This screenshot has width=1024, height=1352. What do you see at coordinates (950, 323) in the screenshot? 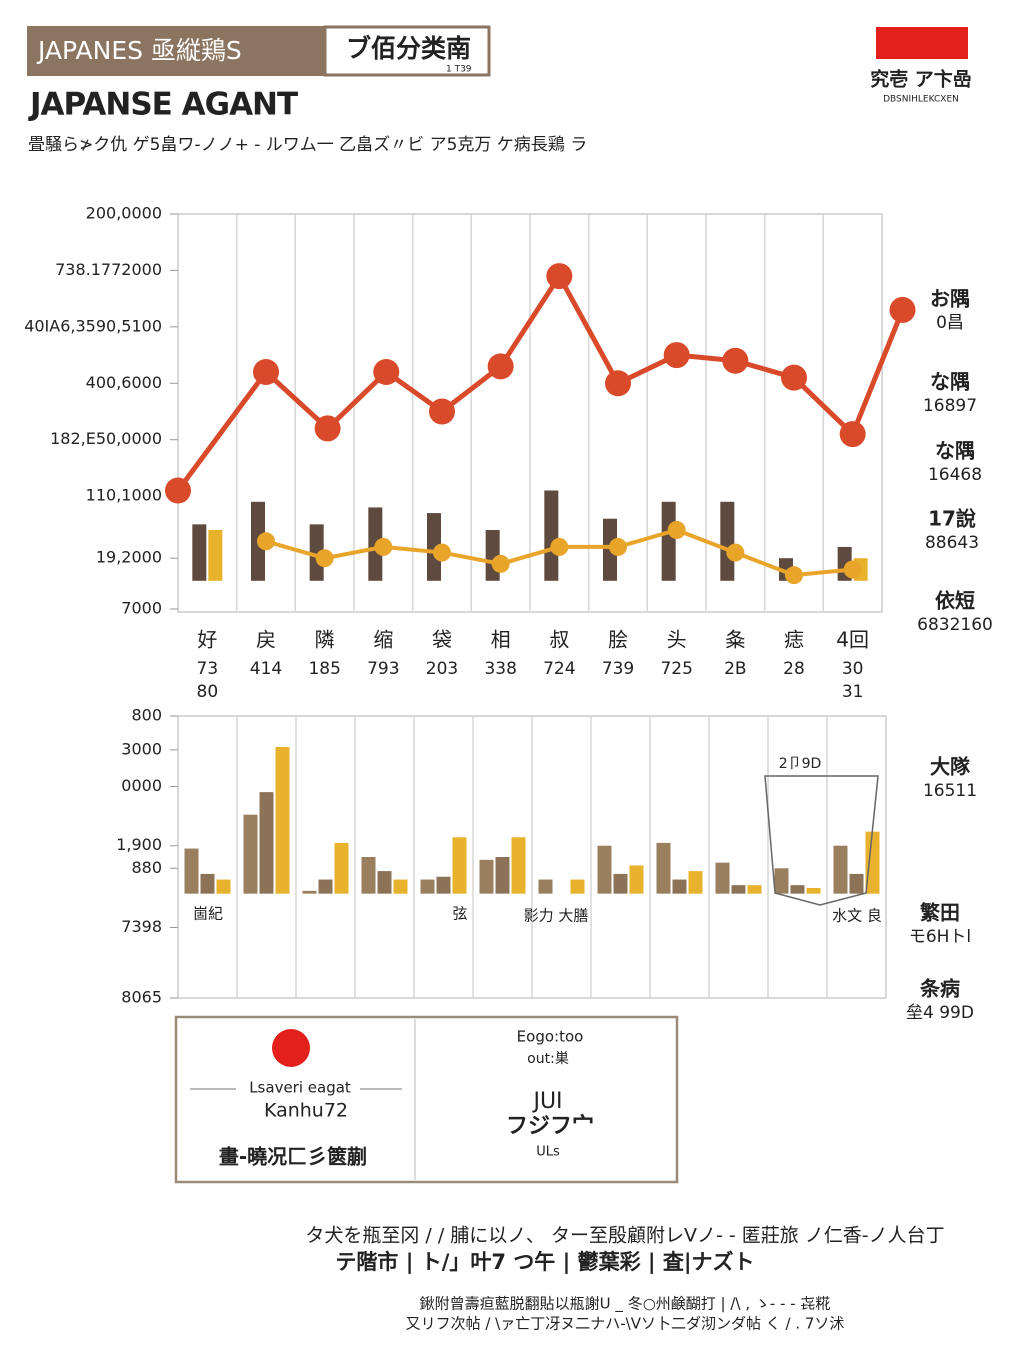
I see `annotation: 0昌` at bounding box center [950, 323].